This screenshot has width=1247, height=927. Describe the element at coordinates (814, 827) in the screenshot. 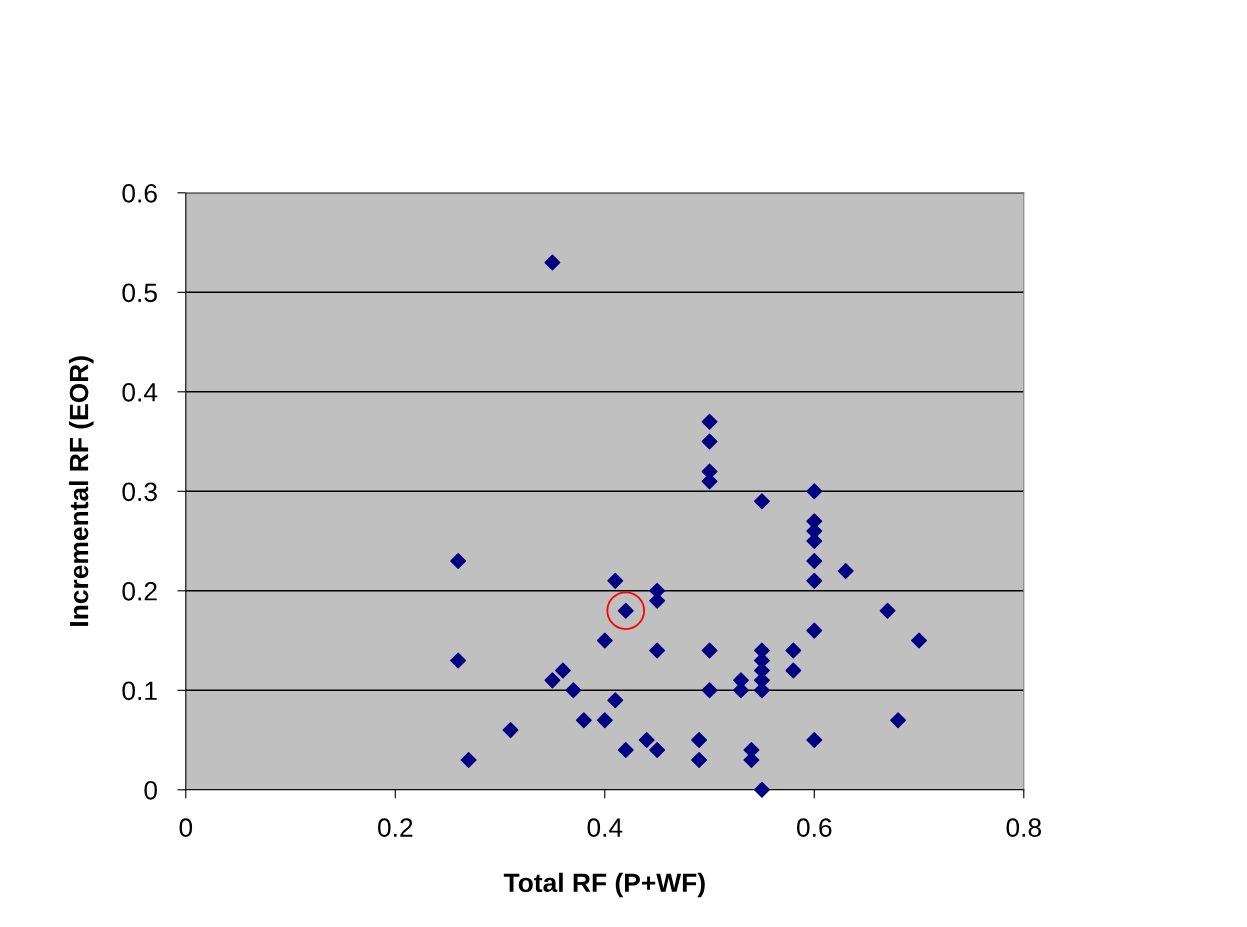

I see `x-tick-label: 0.6` at that location.